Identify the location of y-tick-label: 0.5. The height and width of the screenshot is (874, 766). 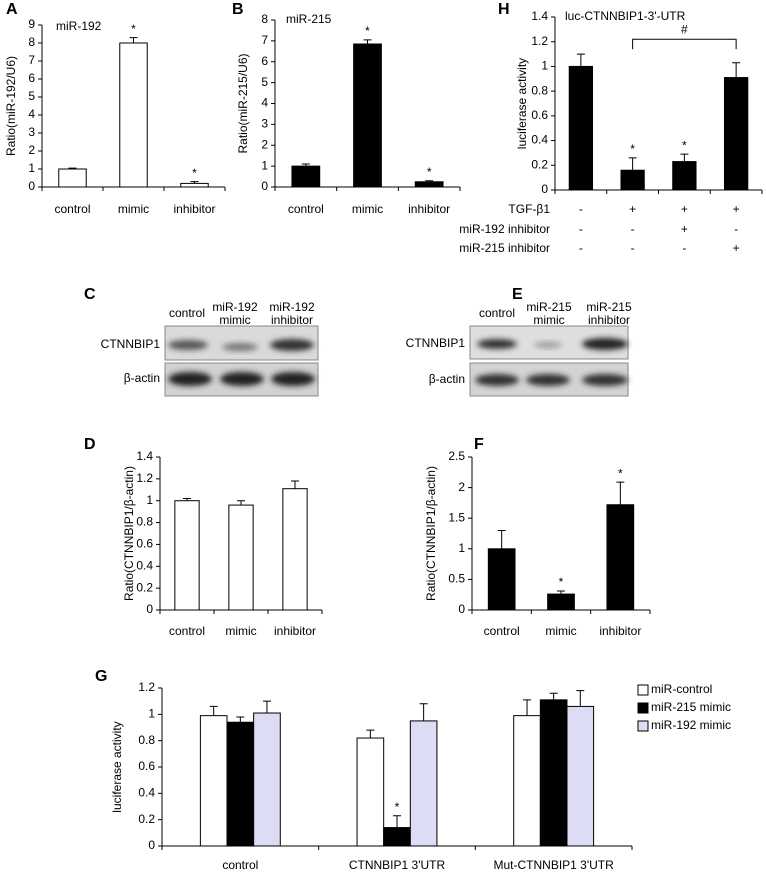
(456, 579).